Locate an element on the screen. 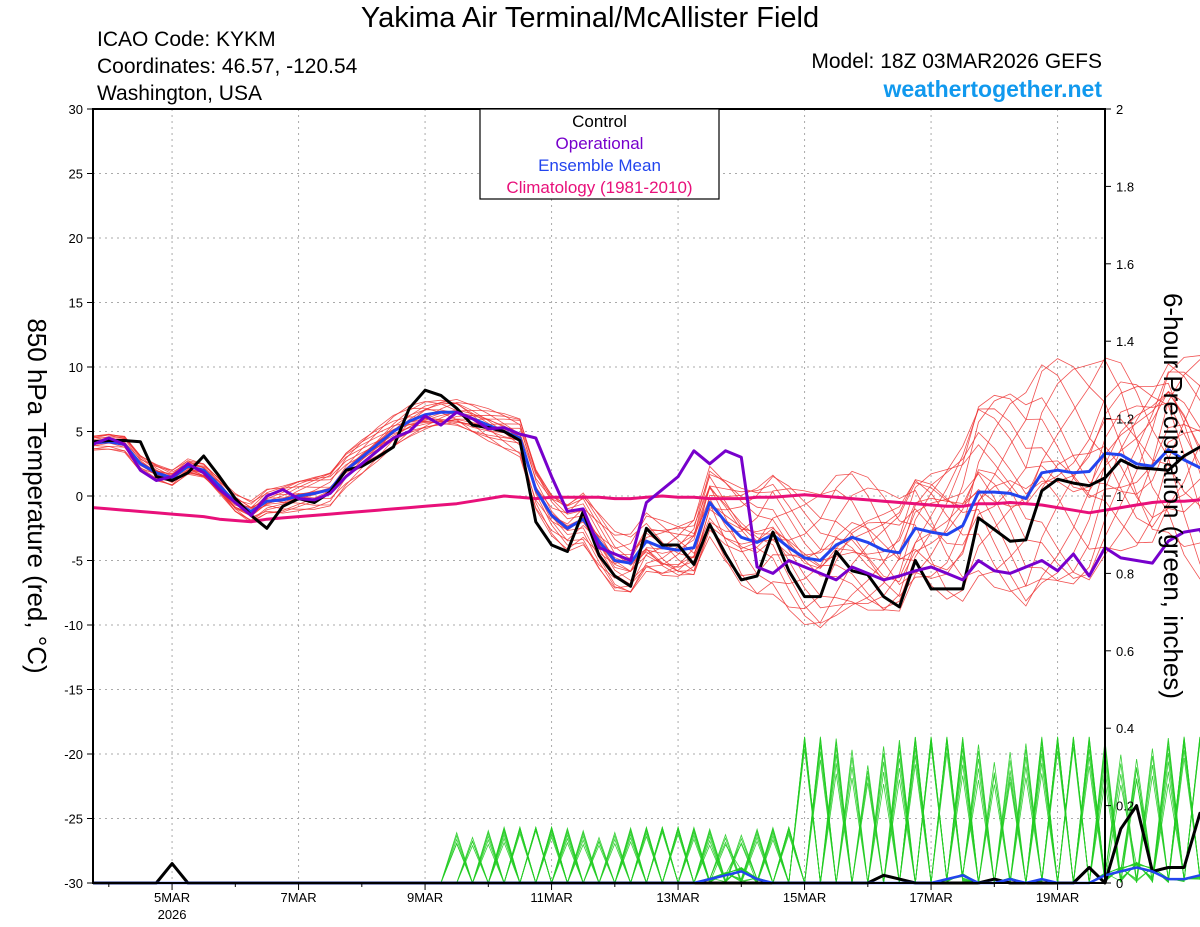 This screenshot has height=927, width=1200. x-tick-label: 7MAR is located at coordinates (299, 897).